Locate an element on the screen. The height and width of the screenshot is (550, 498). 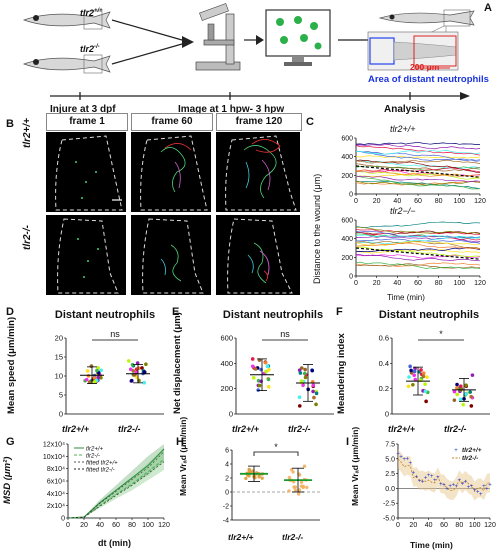
microscopy-wt-frame60 is located at coordinates (171, 172).